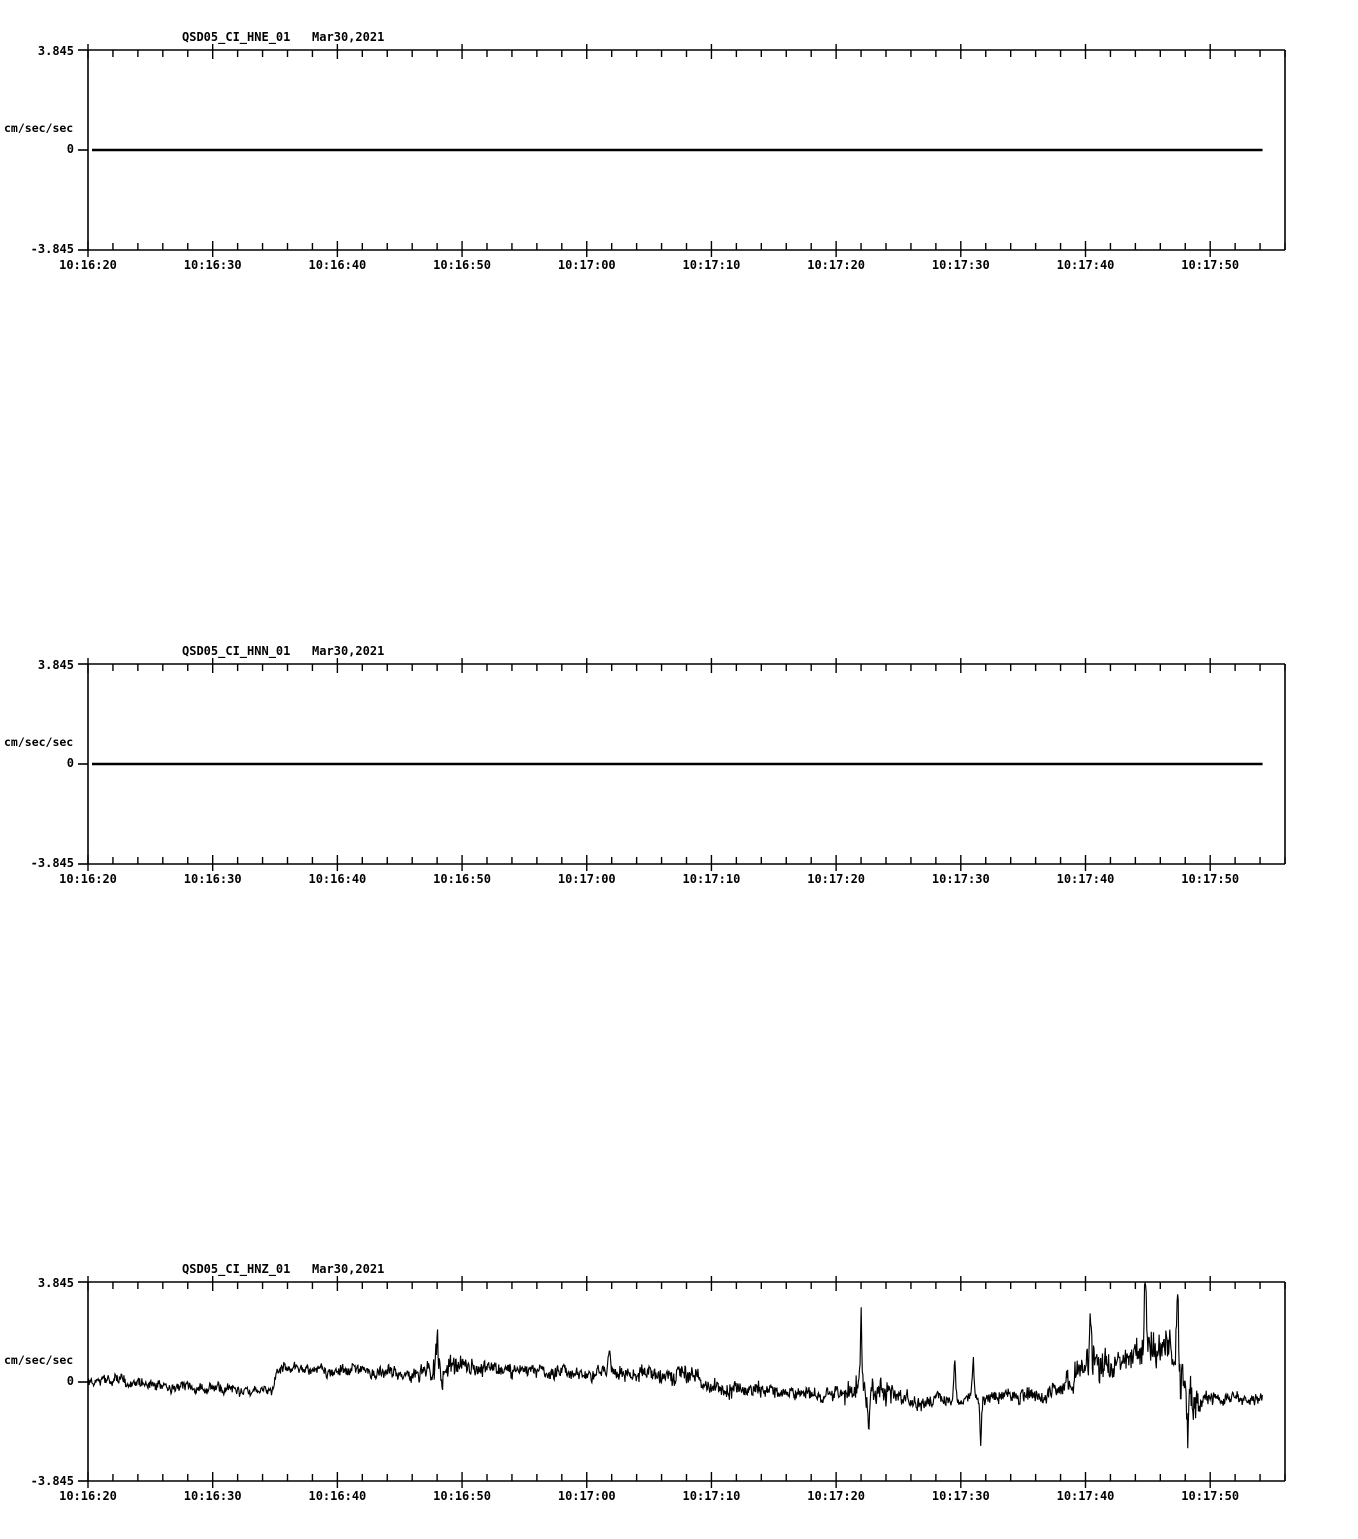 The width and height of the screenshot is (1358, 1539). I want to click on y-tick-max-hnn: 3.845, so click(55, 665).